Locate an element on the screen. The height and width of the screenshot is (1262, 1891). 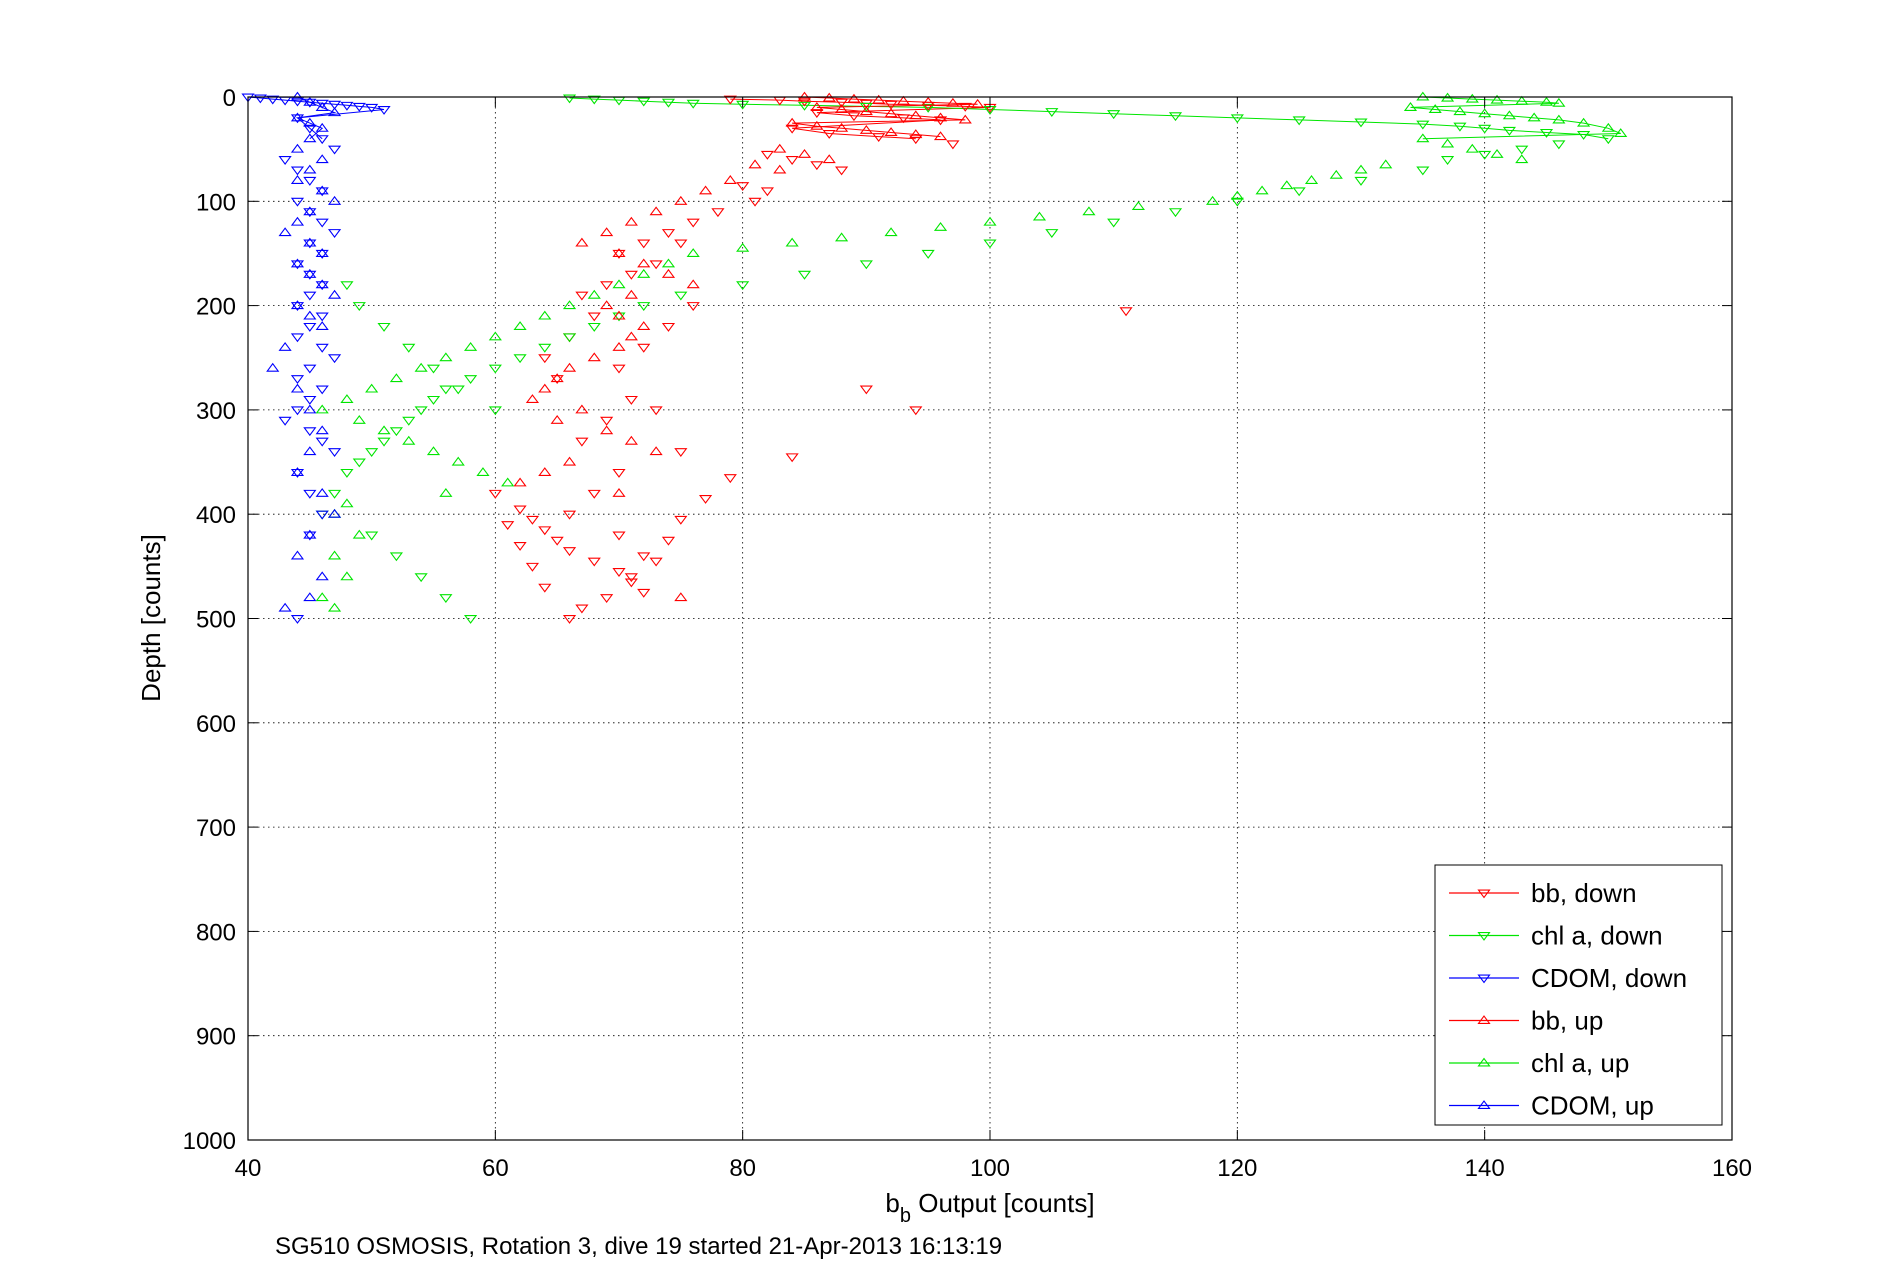
y-axis-label: Depth [counts] is located at coordinates (151, 618).